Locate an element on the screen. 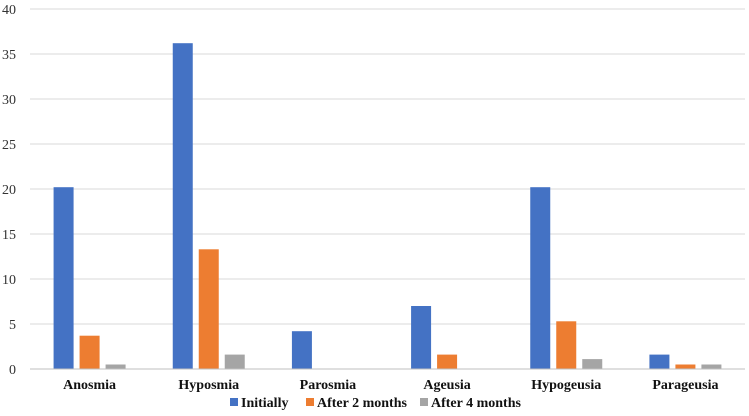 The height and width of the screenshot is (416, 749). bar-anosmia-after-2-months is located at coordinates (89, 352).